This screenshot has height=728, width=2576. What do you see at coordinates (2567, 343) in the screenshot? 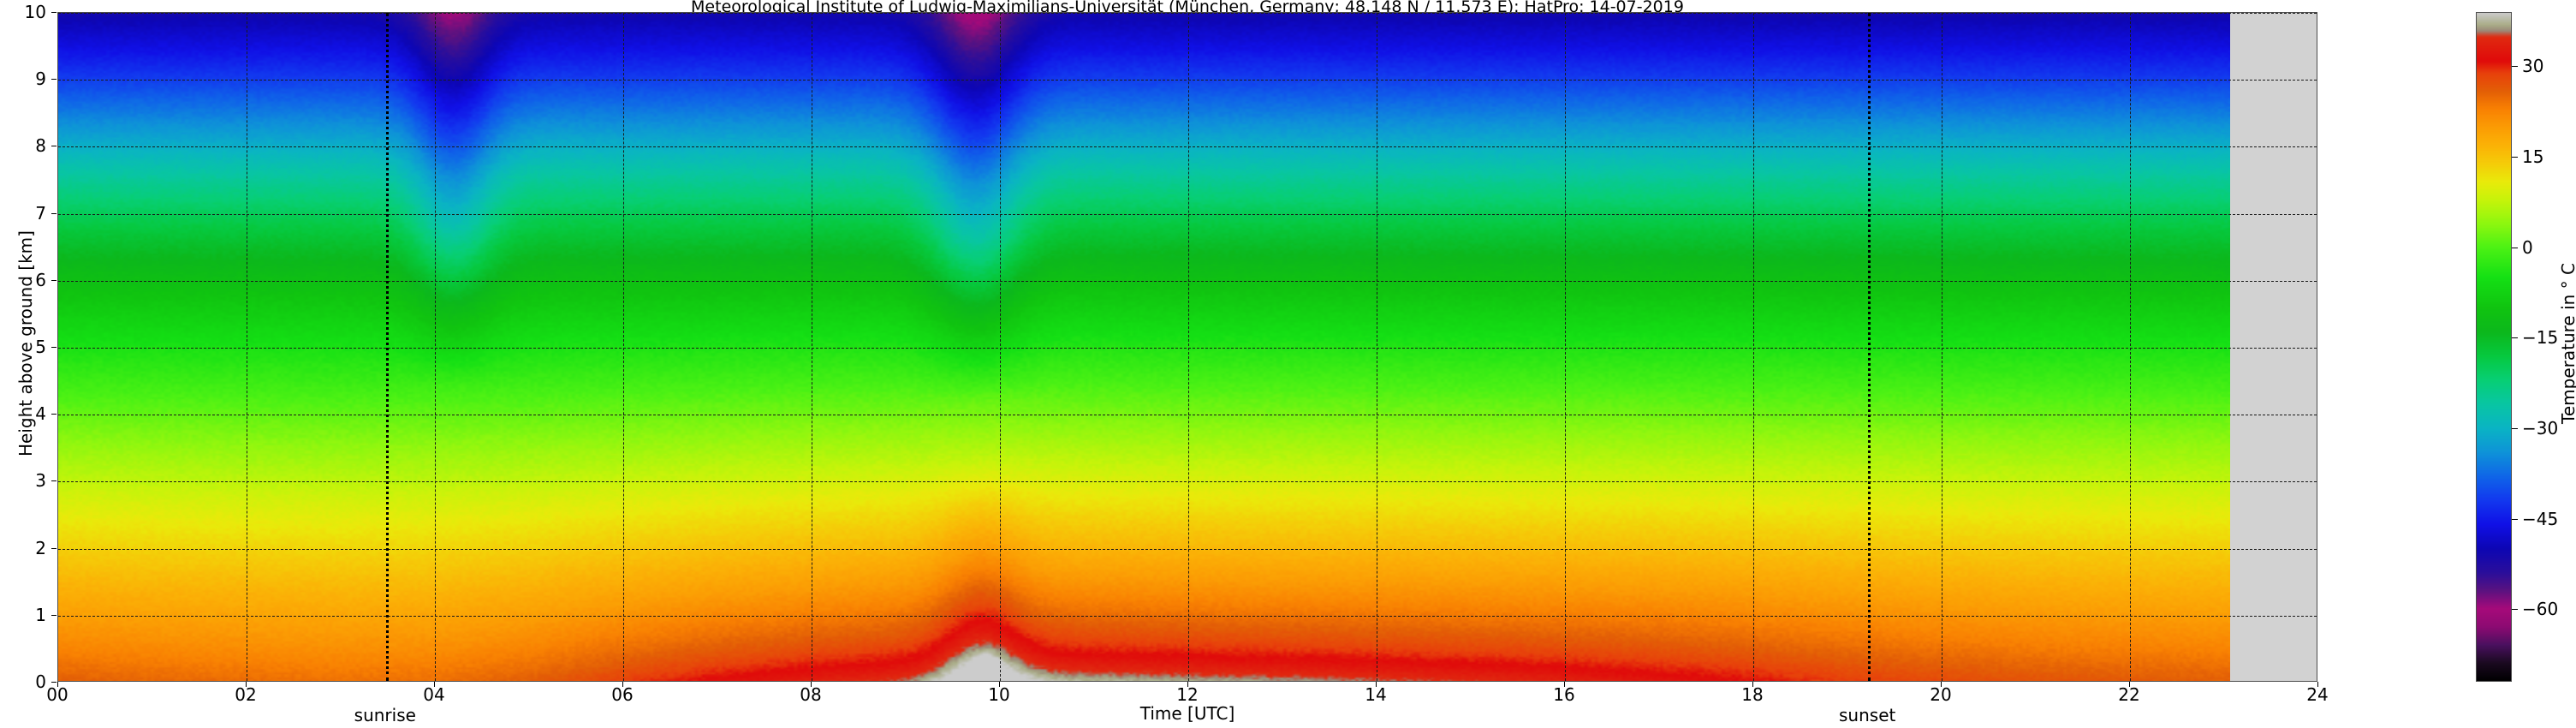
I see `colorbar-label: Temperature in ° C` at bounding box center [2567, 343].